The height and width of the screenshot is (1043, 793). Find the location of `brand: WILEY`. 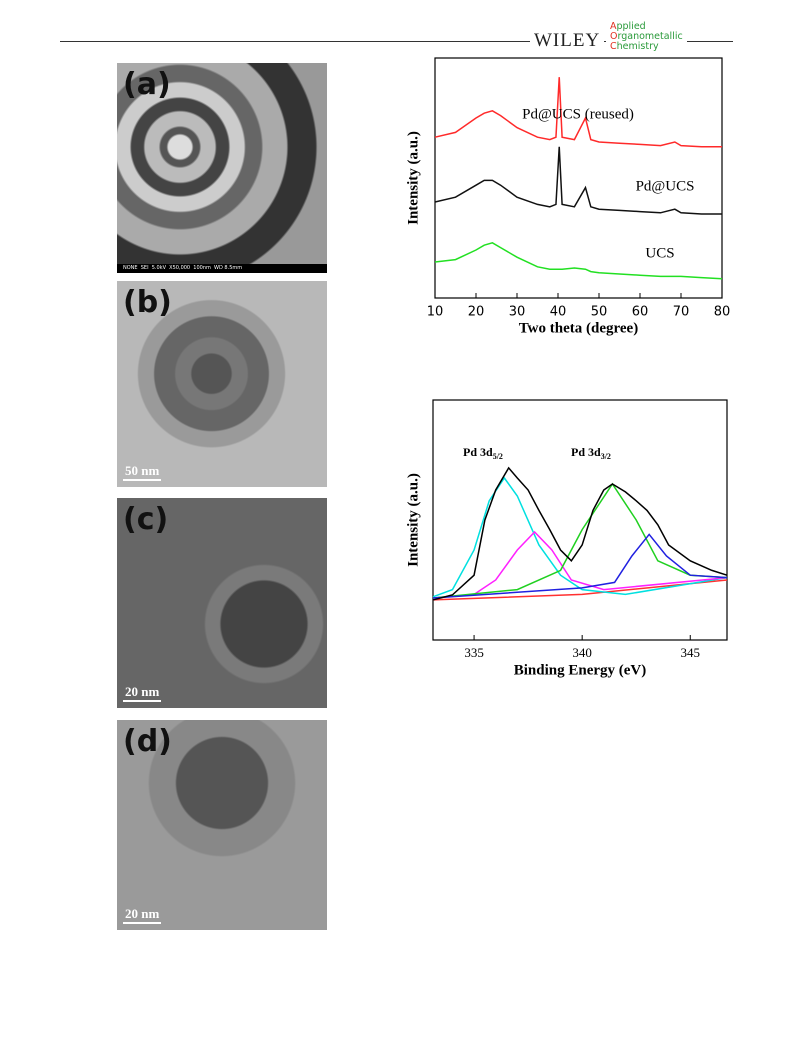

brand: WILEY is located at coordinates (567, 41).